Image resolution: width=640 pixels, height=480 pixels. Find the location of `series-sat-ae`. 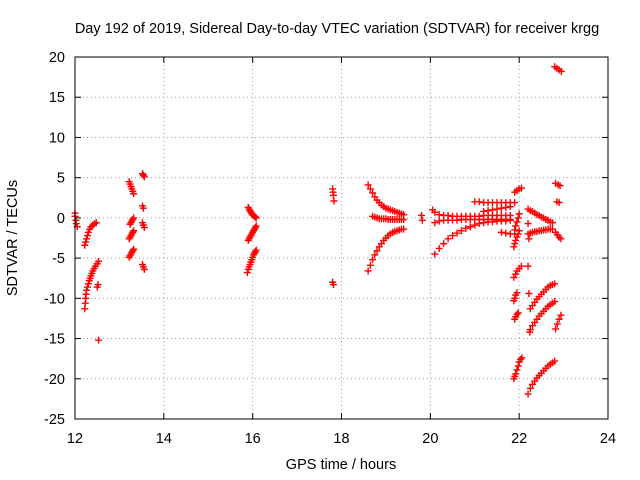

series-sat-ae is located at coordinates (515, 297).